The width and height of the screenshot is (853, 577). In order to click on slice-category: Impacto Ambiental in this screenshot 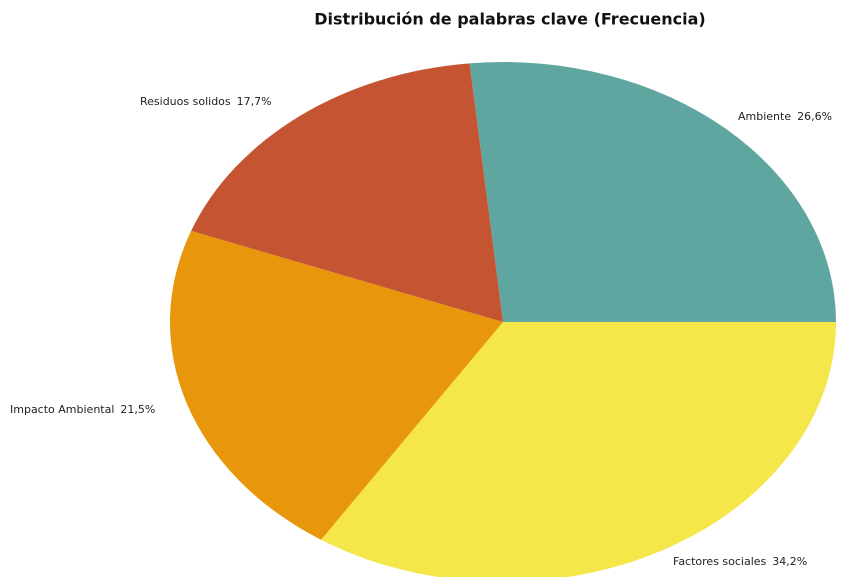, I will do `click(62, 409)`.